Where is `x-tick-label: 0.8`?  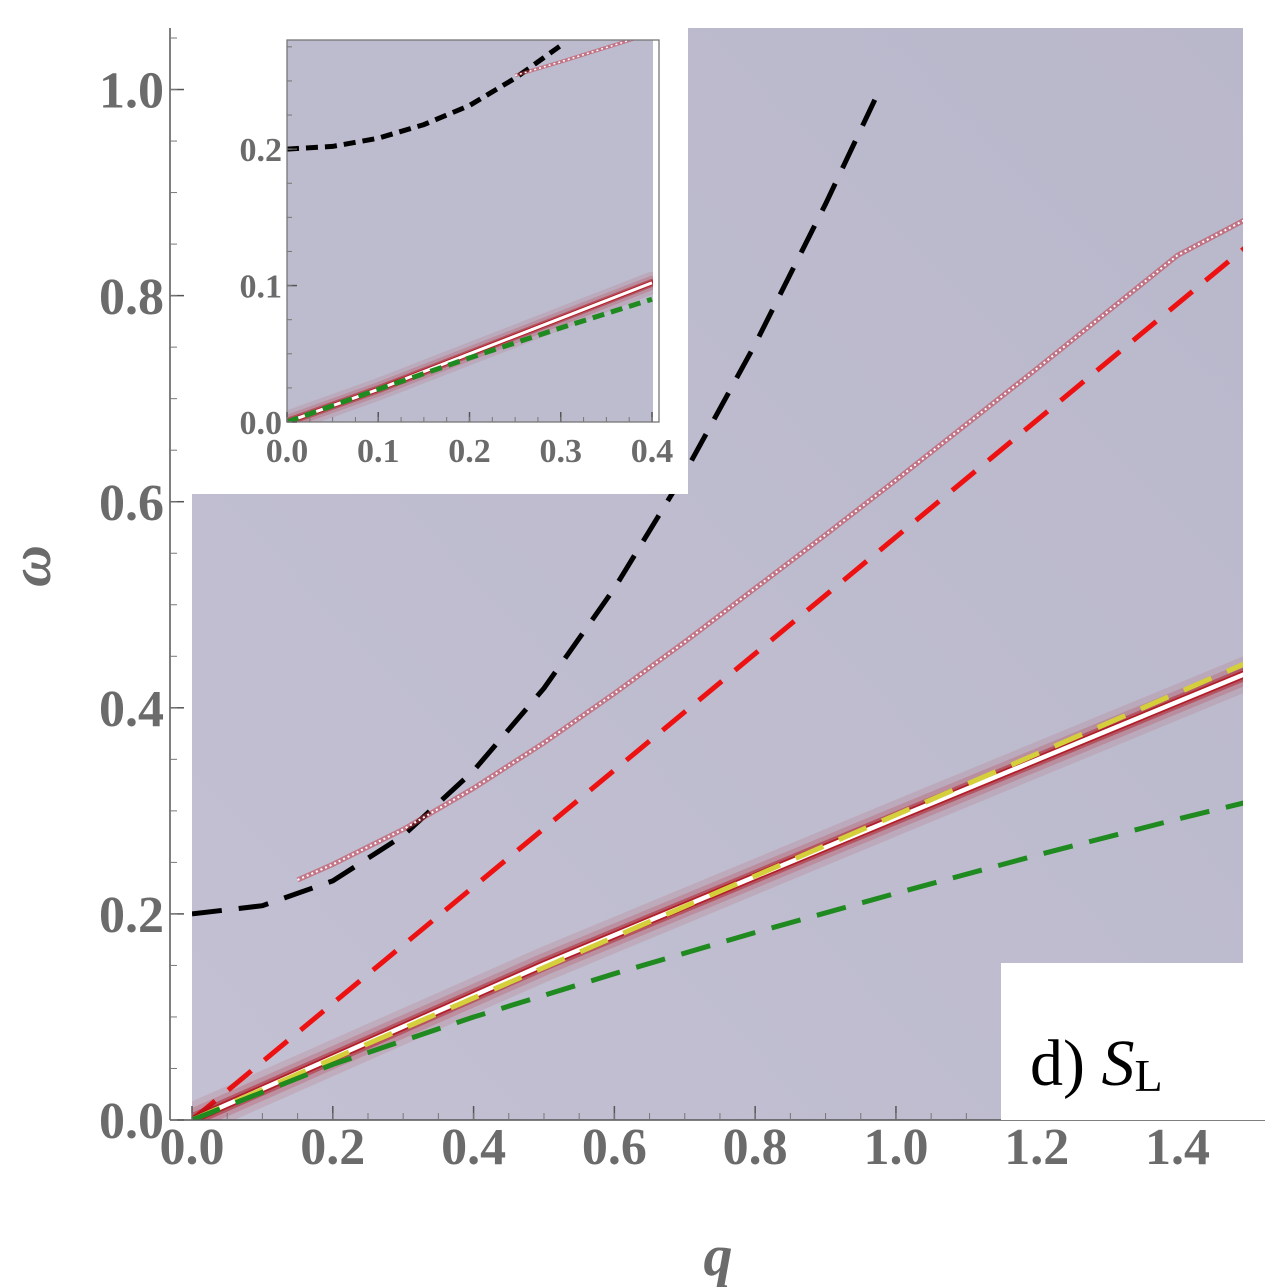
x-tick-label: 0.8 is located at coordinates (755, 1147).